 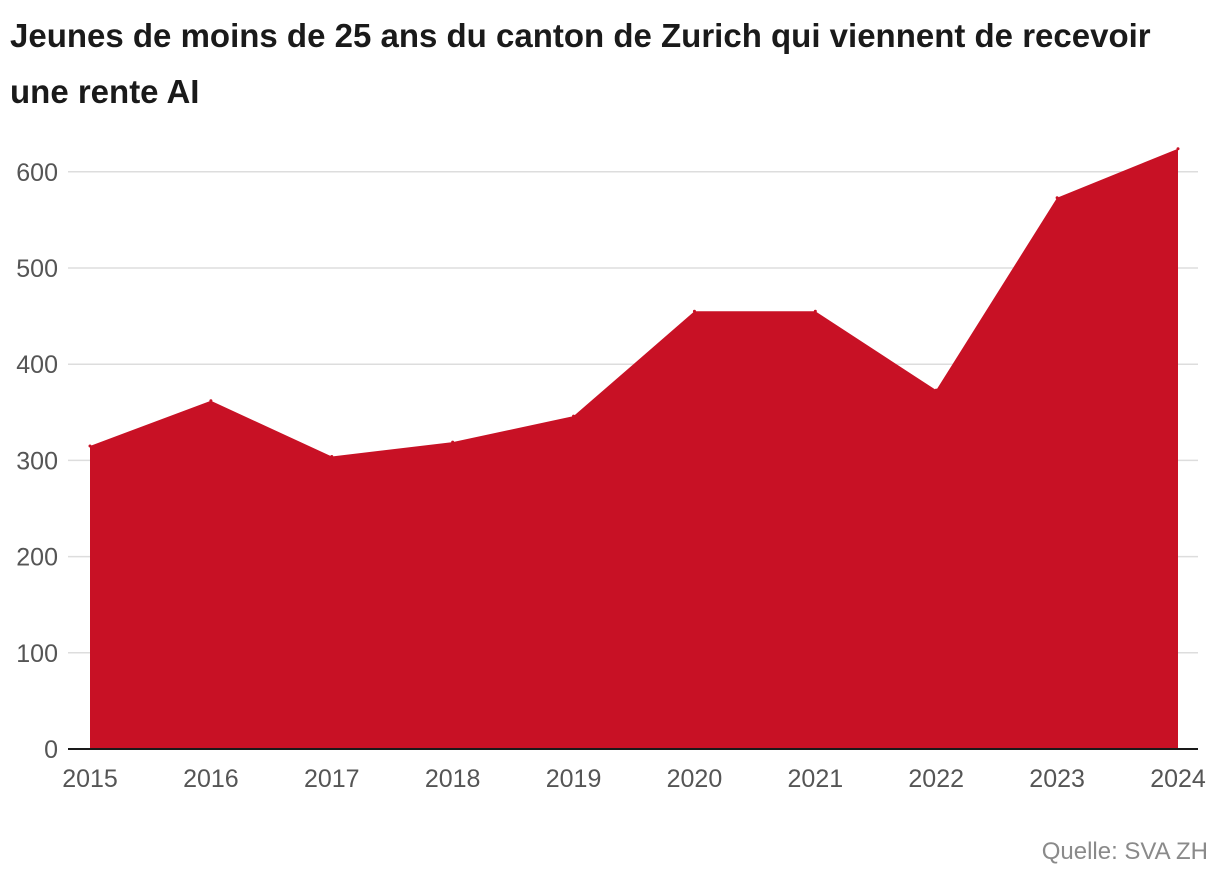 I want to click on data-point-2018, so click(x=453, y=442).